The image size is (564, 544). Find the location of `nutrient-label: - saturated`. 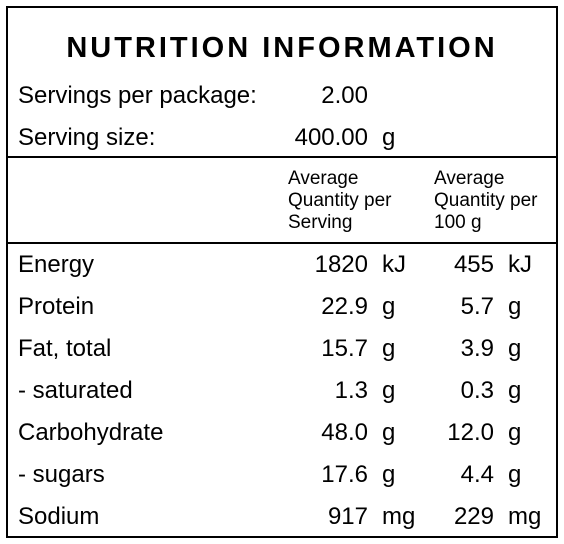

nutrient-label: - saturated is located at coordinates (75, 390).